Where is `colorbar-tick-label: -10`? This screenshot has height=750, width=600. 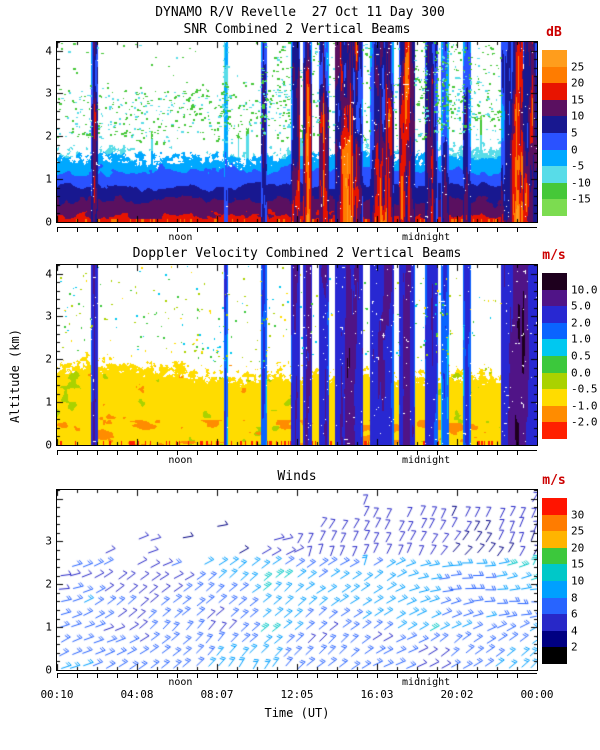 colorbar-tick-label: -10 is located at coordinates (581, 183).